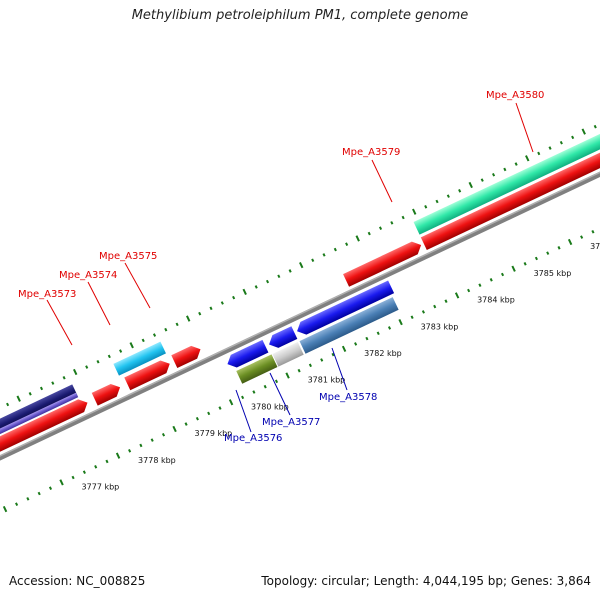 The width and height of the screenshot is (600, 600). Describe the element at coordinates (515, 95) in the screenshot. I see `gene-label-mpe-a3580: Mpe_A3580` at that location.